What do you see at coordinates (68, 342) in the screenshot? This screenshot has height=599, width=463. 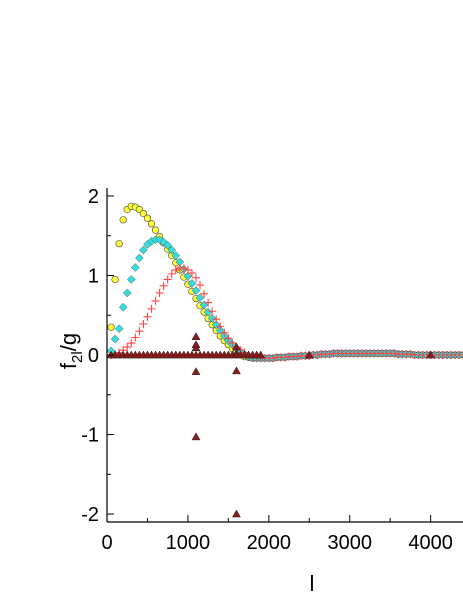 I see `y-axis-title-tail: /g` at bounding box center [68, 342].